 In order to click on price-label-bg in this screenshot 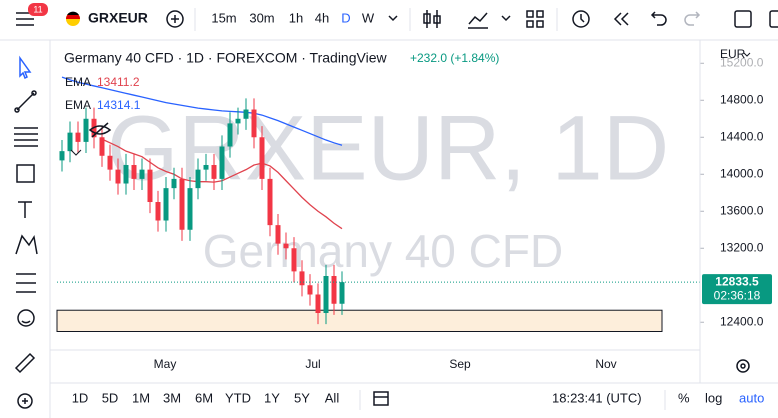, I will do `click(737, 289)`.